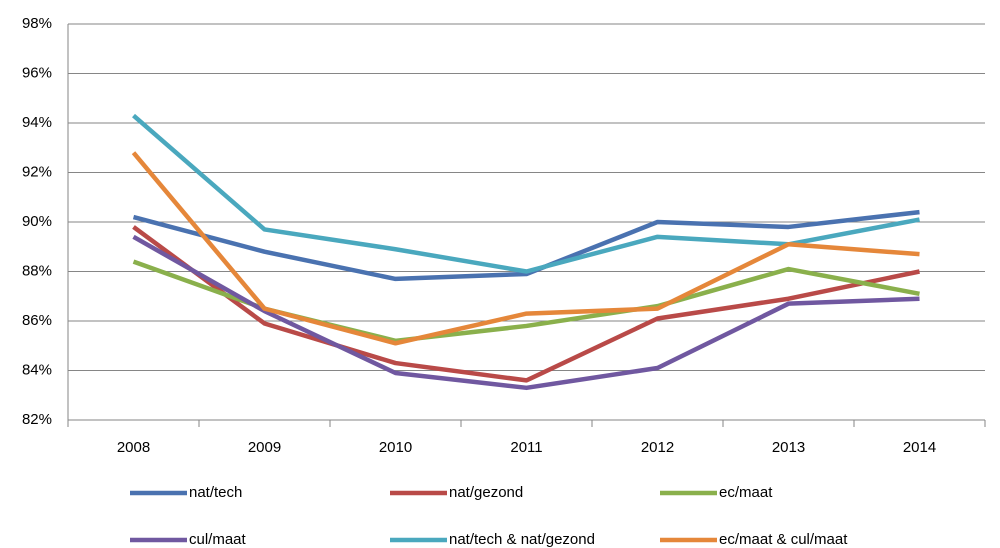  Describe the element at coordinates (218, 539) in the screenshot. I see `legend-label: cul/maat` at that location.